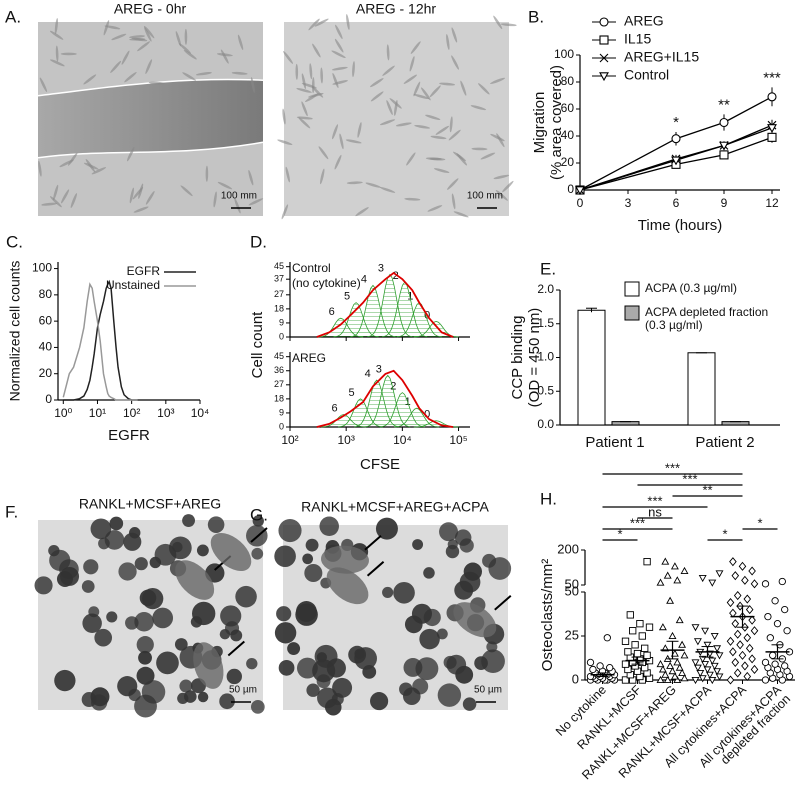 The width and height of the screenshot is (800, 805). I want to click on panel-label: B., so click(536, 16).